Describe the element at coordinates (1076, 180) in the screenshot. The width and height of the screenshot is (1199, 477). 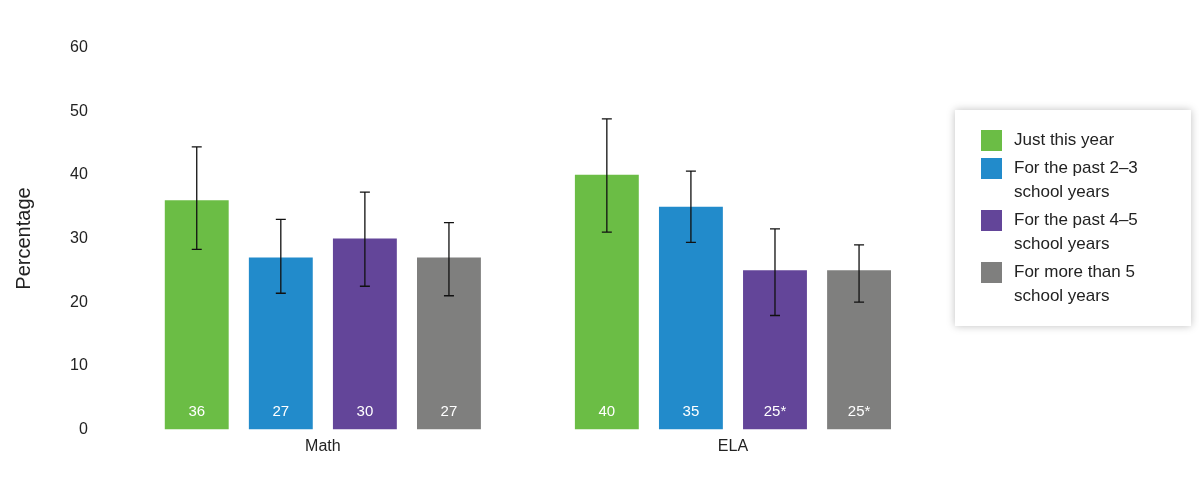
I see `legend-label: For the past 2–3 school years` at that location.